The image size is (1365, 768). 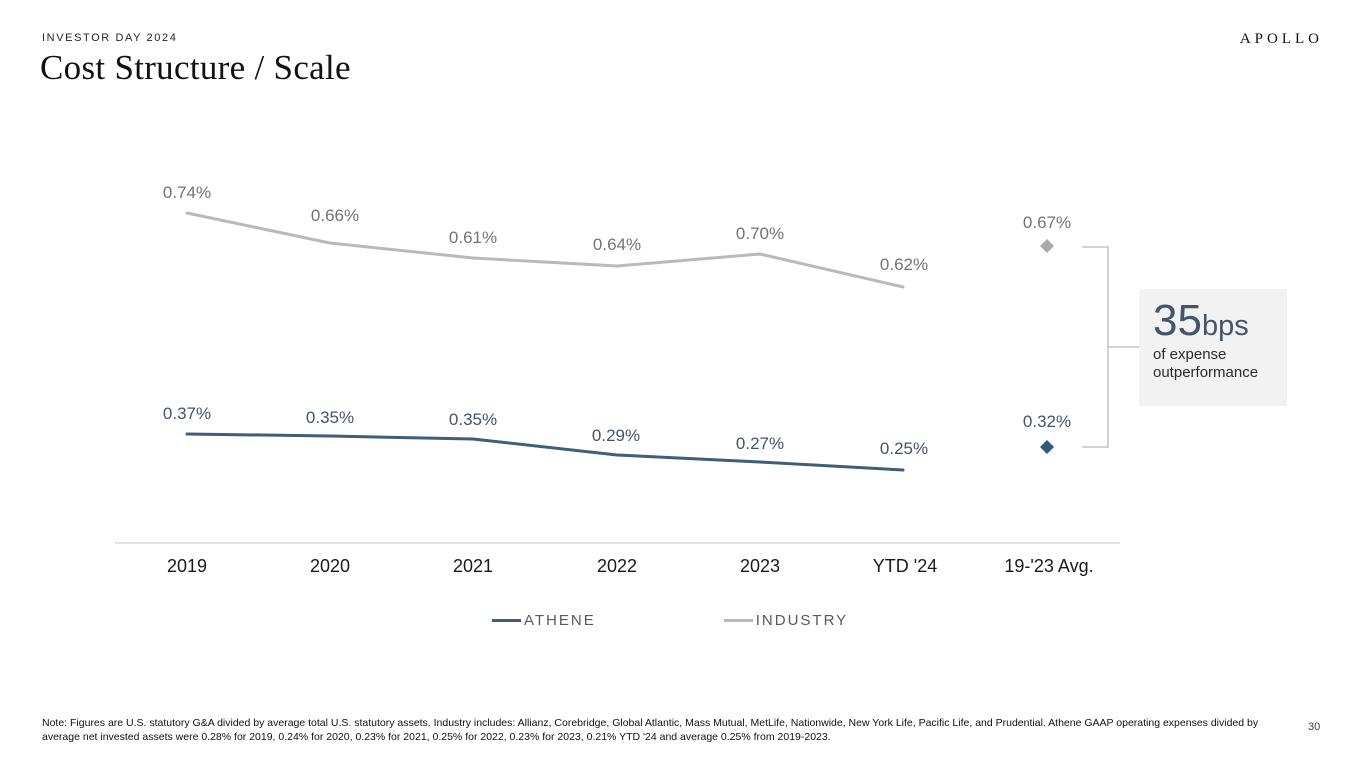 What do you see at coordinates (330, 417) in the screenshot?
I see `athene-value-2020: 0.35%` at bounding box center [330, 417].